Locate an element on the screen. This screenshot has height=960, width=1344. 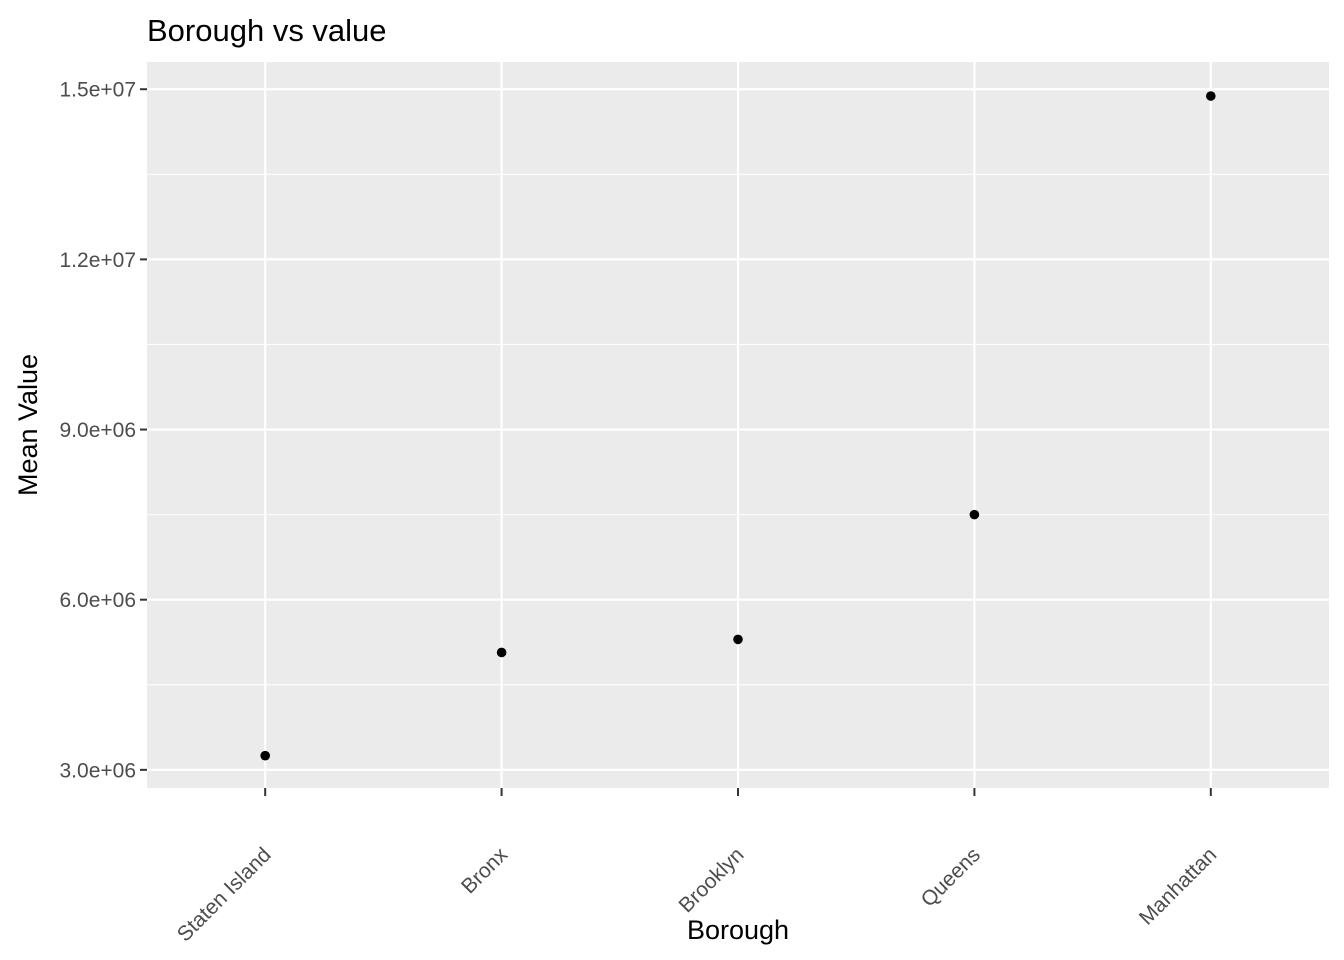
y-tick-label: 1.2e+07 is located at coordinates (98, 260).